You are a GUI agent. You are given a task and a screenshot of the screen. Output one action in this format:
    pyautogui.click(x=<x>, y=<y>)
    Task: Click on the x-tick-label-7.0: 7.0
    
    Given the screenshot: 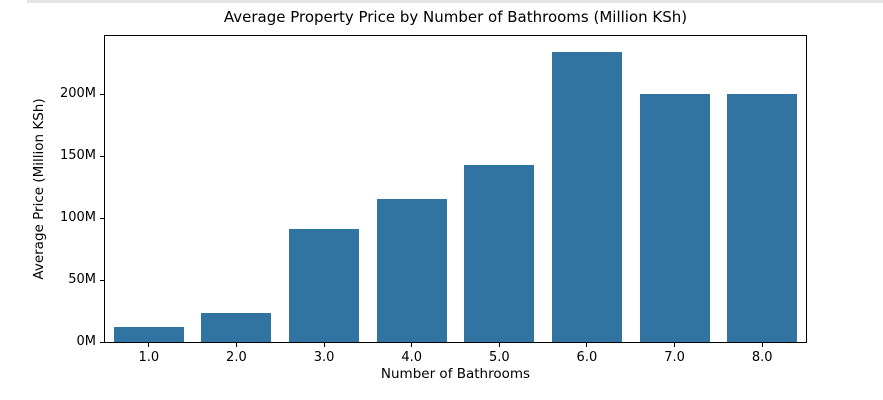 What is the action you would take?
    pyautogui.click(x=674, y=357)
    